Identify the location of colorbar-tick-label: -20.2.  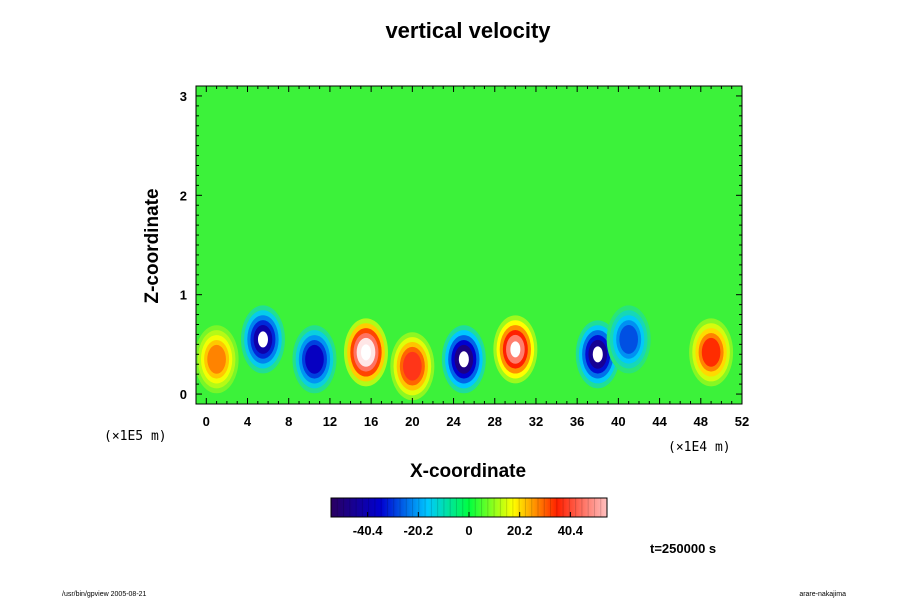
(418, 530).